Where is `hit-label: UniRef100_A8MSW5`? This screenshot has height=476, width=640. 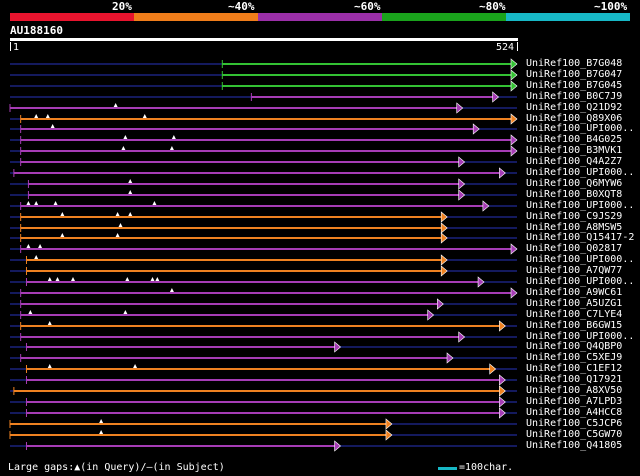 hit-label: UniRef100_A8MSW5 is located at coordinates (574, 227).